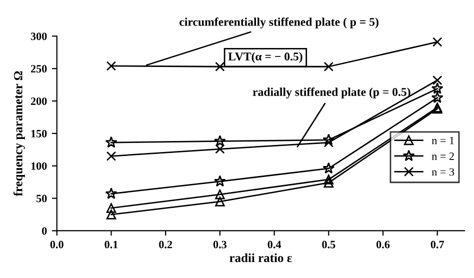 The height and width of the screenshot is (278, 474). I want to click on y-tick-label: 250, so click(38, 69).